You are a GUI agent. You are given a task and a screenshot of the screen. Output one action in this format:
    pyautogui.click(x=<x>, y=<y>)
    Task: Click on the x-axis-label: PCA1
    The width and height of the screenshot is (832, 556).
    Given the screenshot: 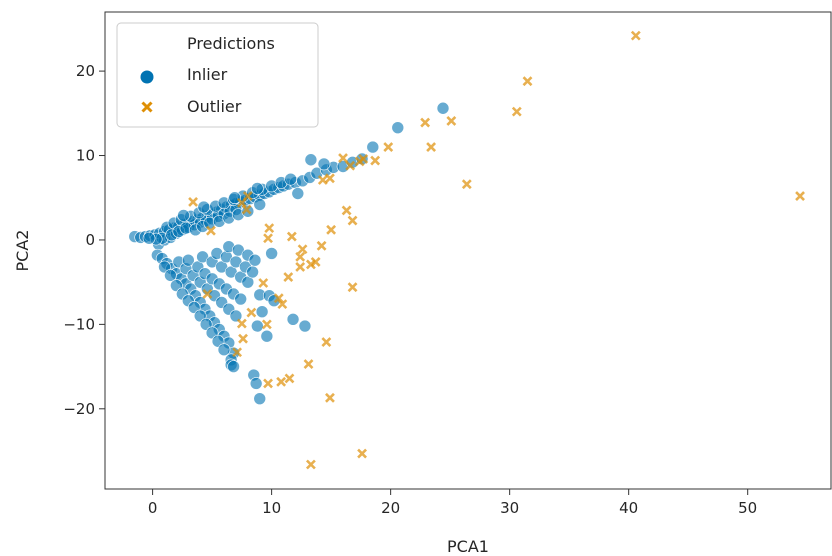 What is the action you would take?
    pyautogui.click(x=468, y=546)
    